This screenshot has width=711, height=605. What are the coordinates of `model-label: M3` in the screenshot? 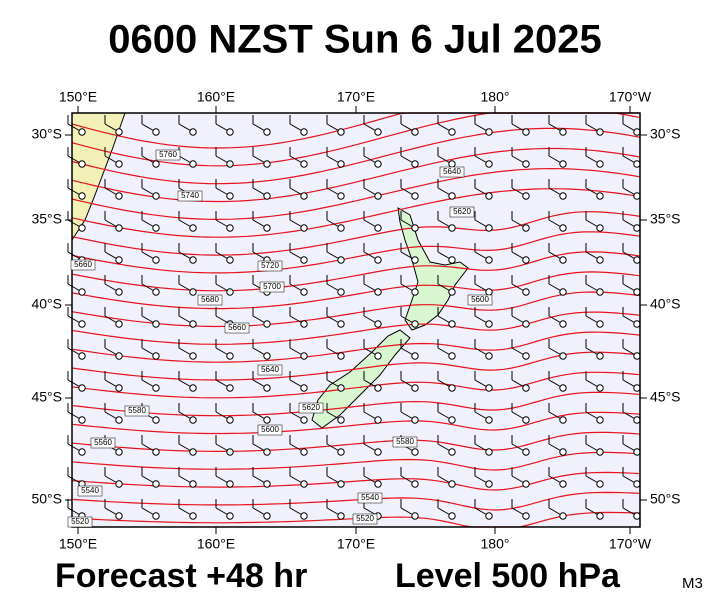 It's located at (692, 583).